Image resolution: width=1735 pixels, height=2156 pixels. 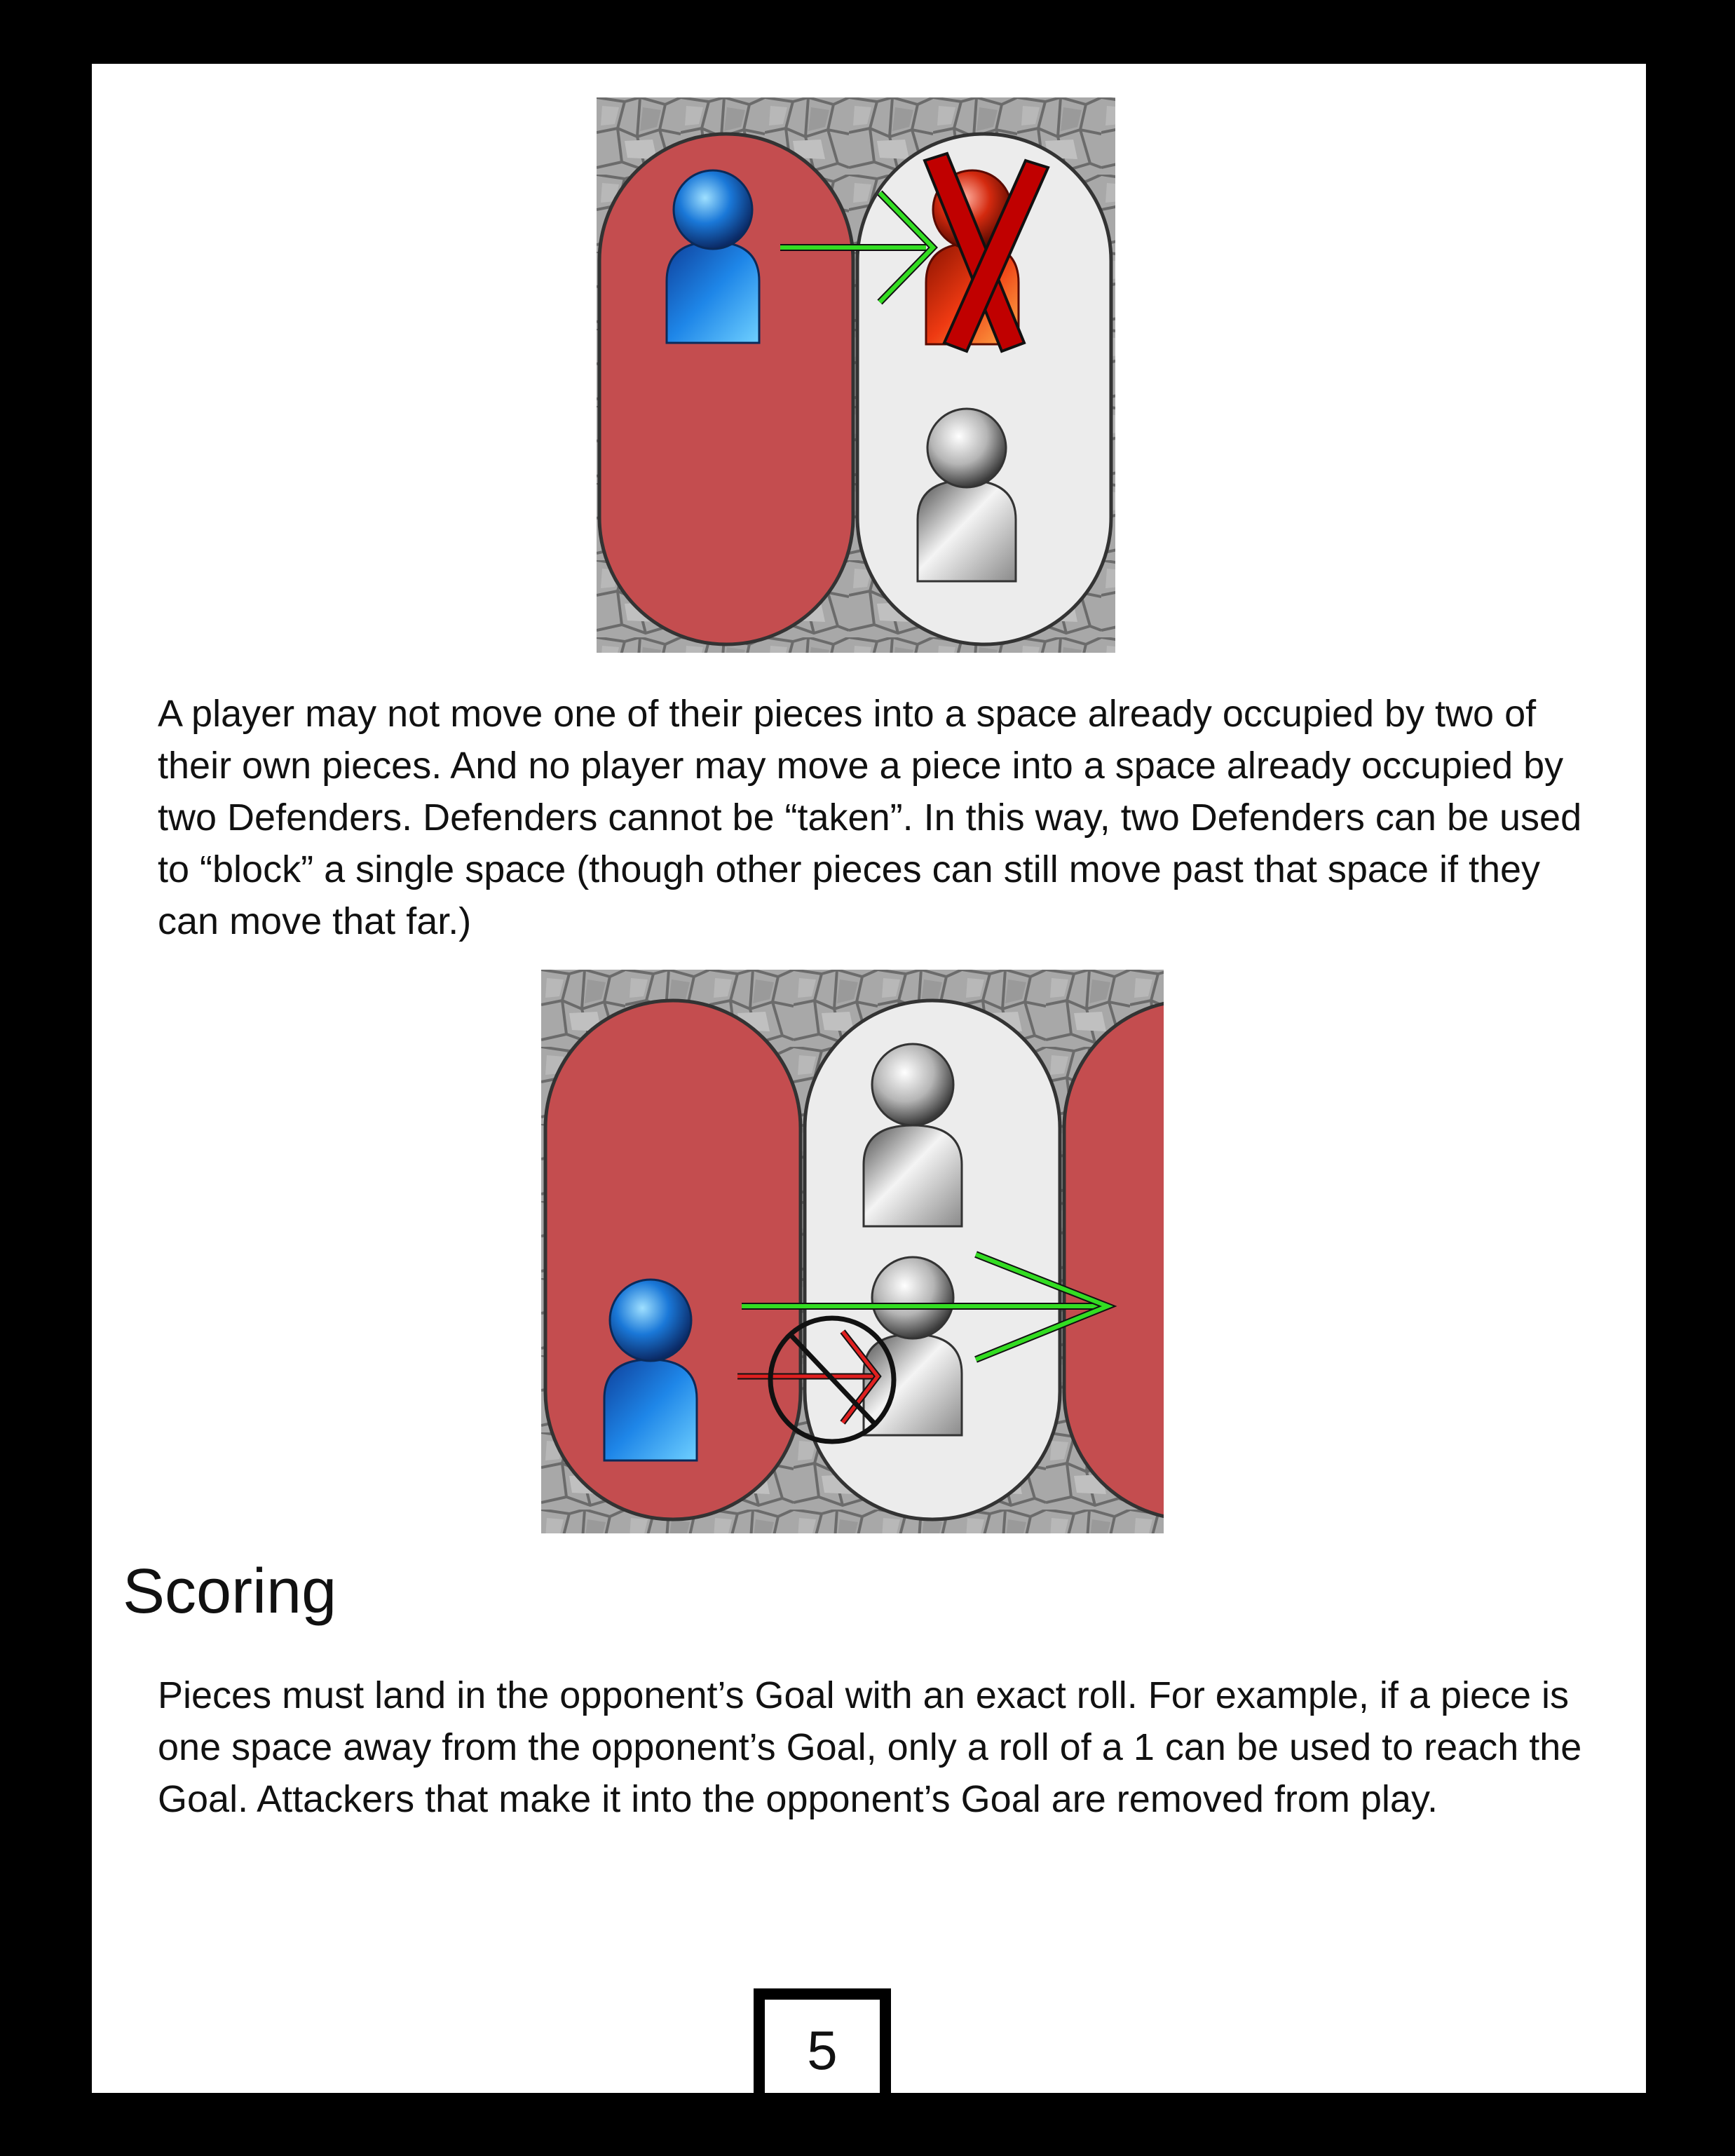 I want to click on section-heading-scoring: Scoring, so click(x=230, y=1592).